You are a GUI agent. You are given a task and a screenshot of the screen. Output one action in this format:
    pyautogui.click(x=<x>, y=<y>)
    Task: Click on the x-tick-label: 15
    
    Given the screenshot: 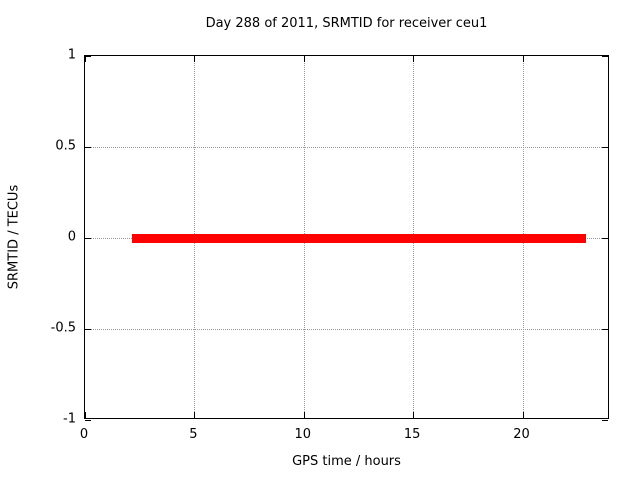 What is the action you would take?
    pyautogui.click(x=412, y=434)
    